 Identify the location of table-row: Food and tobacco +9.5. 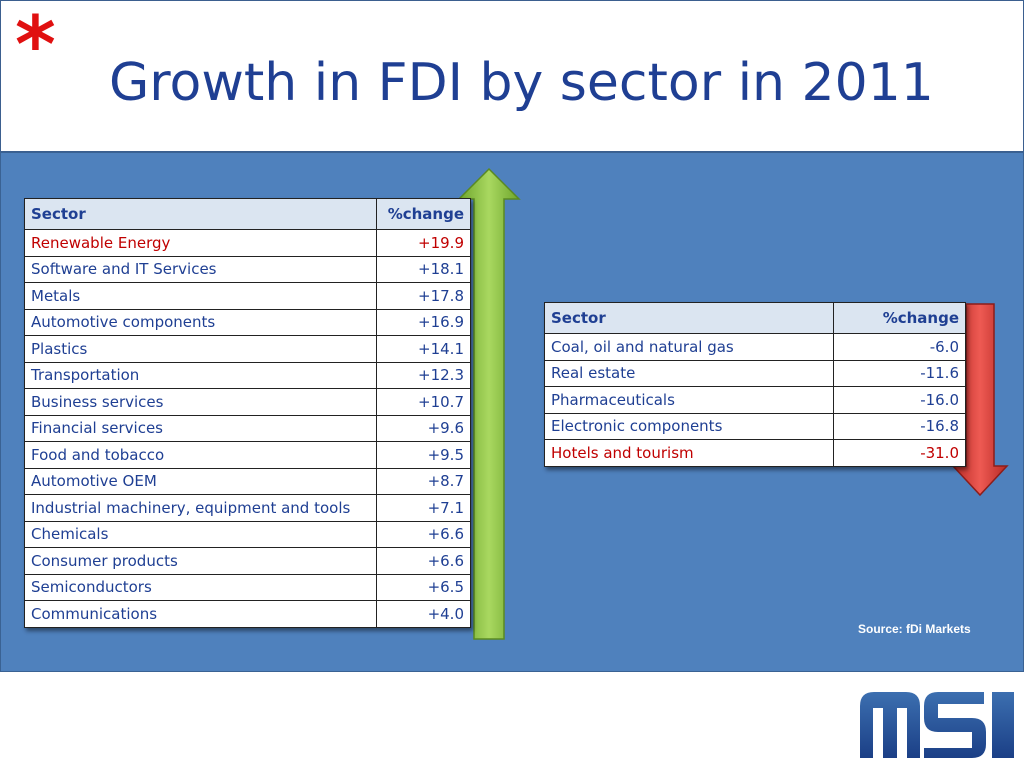
(248, 455).